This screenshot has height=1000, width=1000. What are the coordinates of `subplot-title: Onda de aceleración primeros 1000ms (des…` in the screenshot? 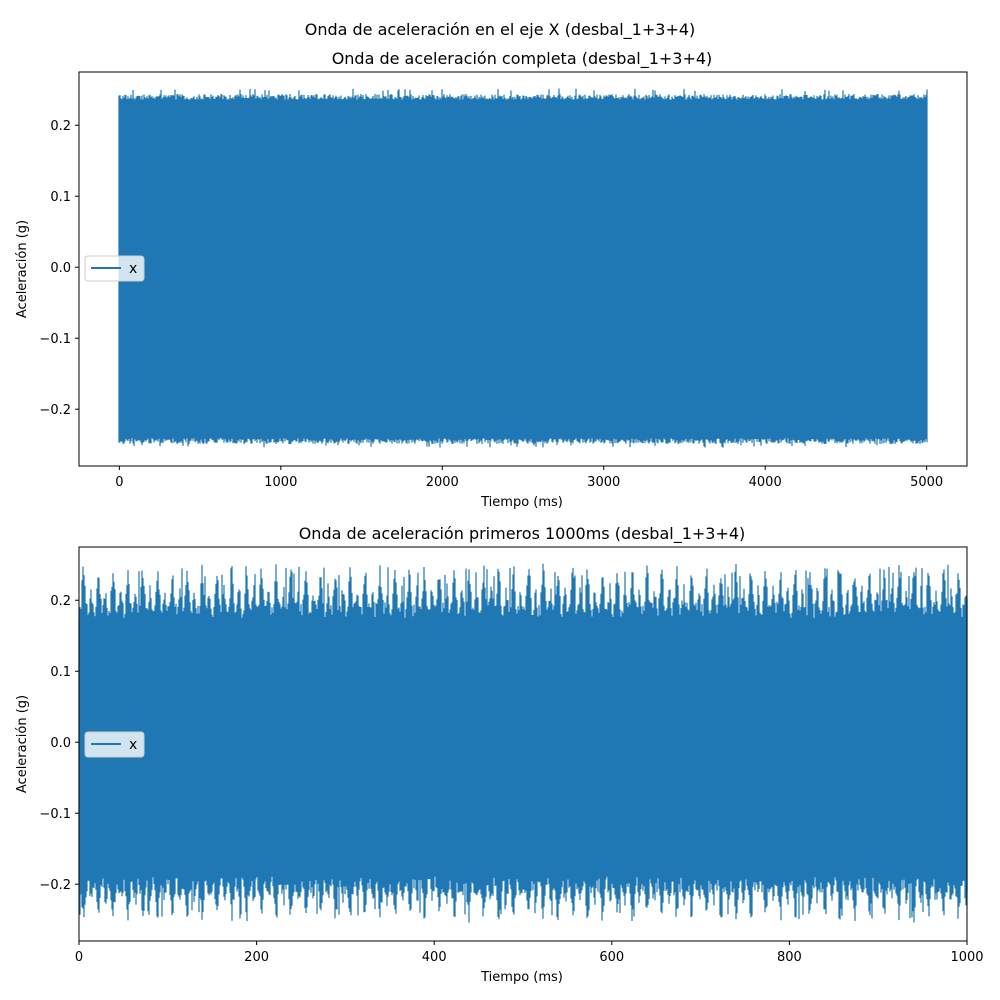 It's located at (522, 534).